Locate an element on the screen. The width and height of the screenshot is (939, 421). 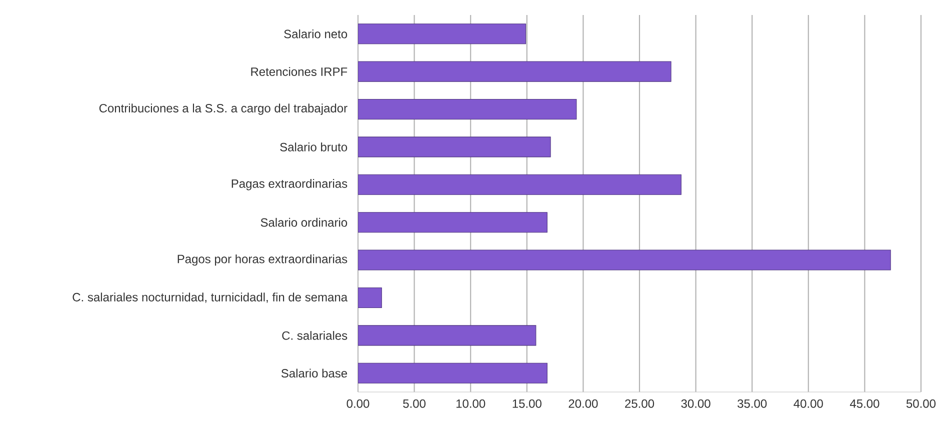
x-tick-label: 40.00 is located at coordinates (808, 403).